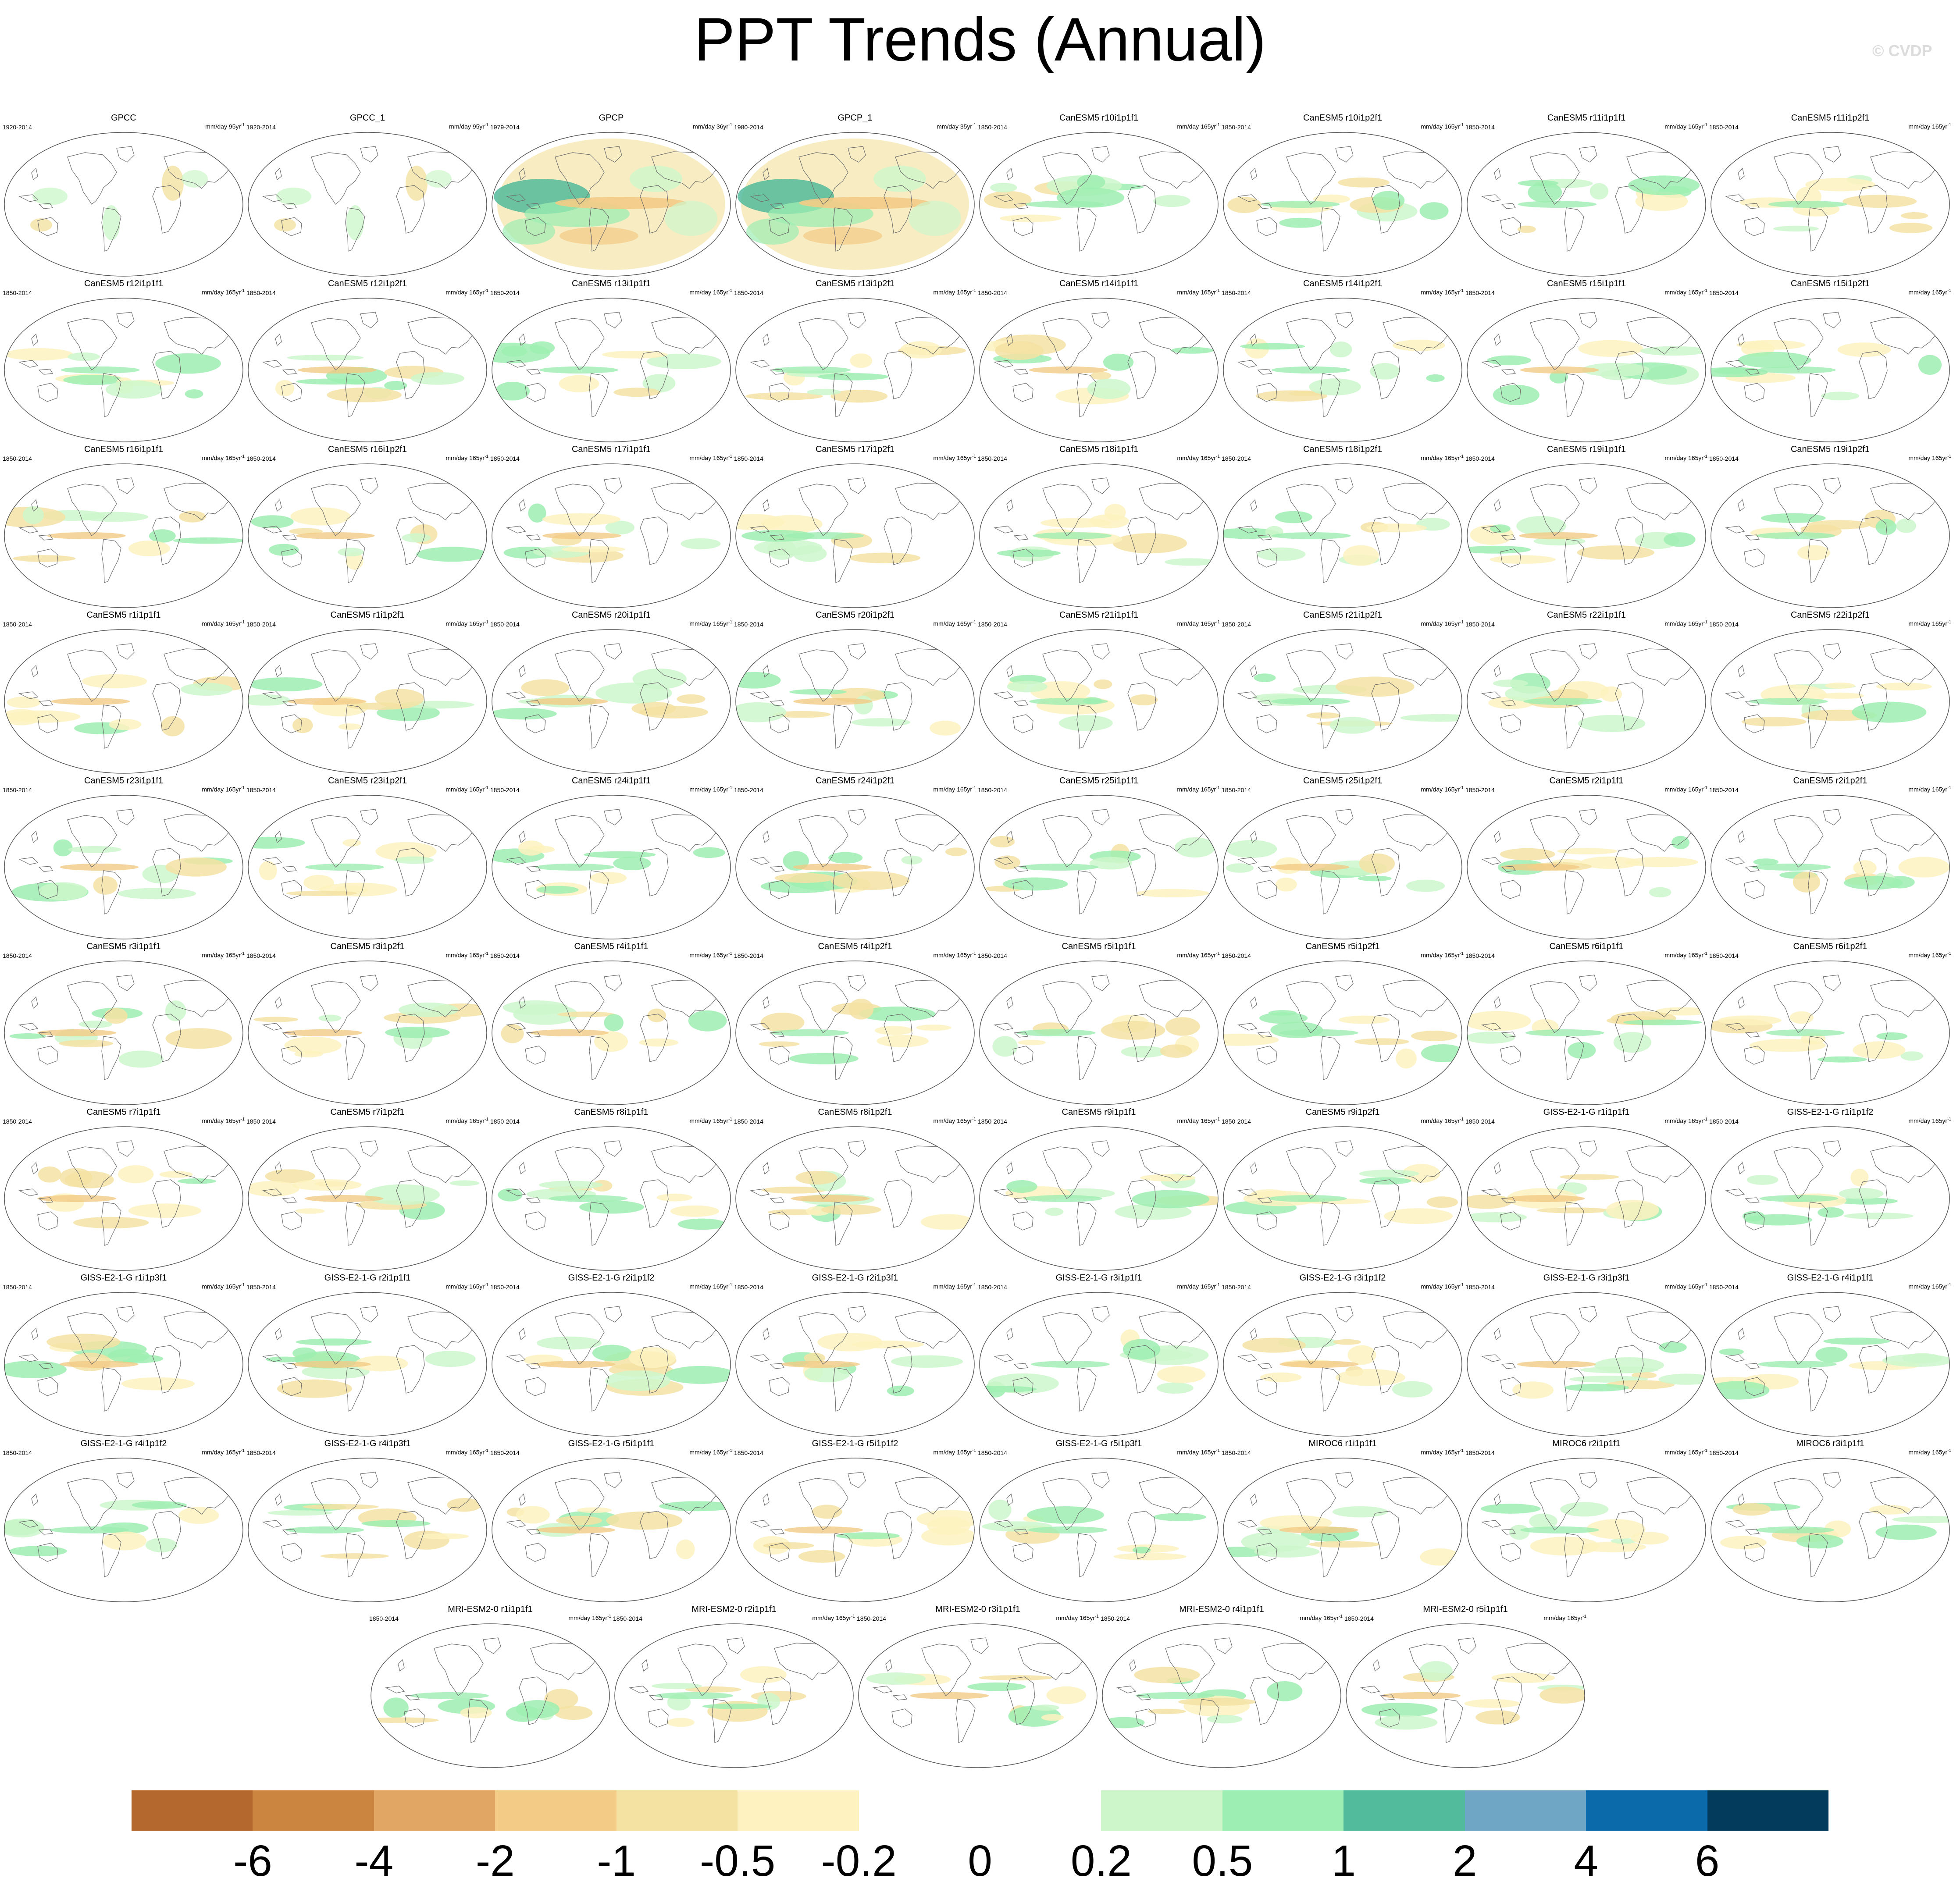  I want to click on map-panel: CanESM5 r23i1p1f1 1850-2014 mm/day 165yr-1, so click(124, 859).